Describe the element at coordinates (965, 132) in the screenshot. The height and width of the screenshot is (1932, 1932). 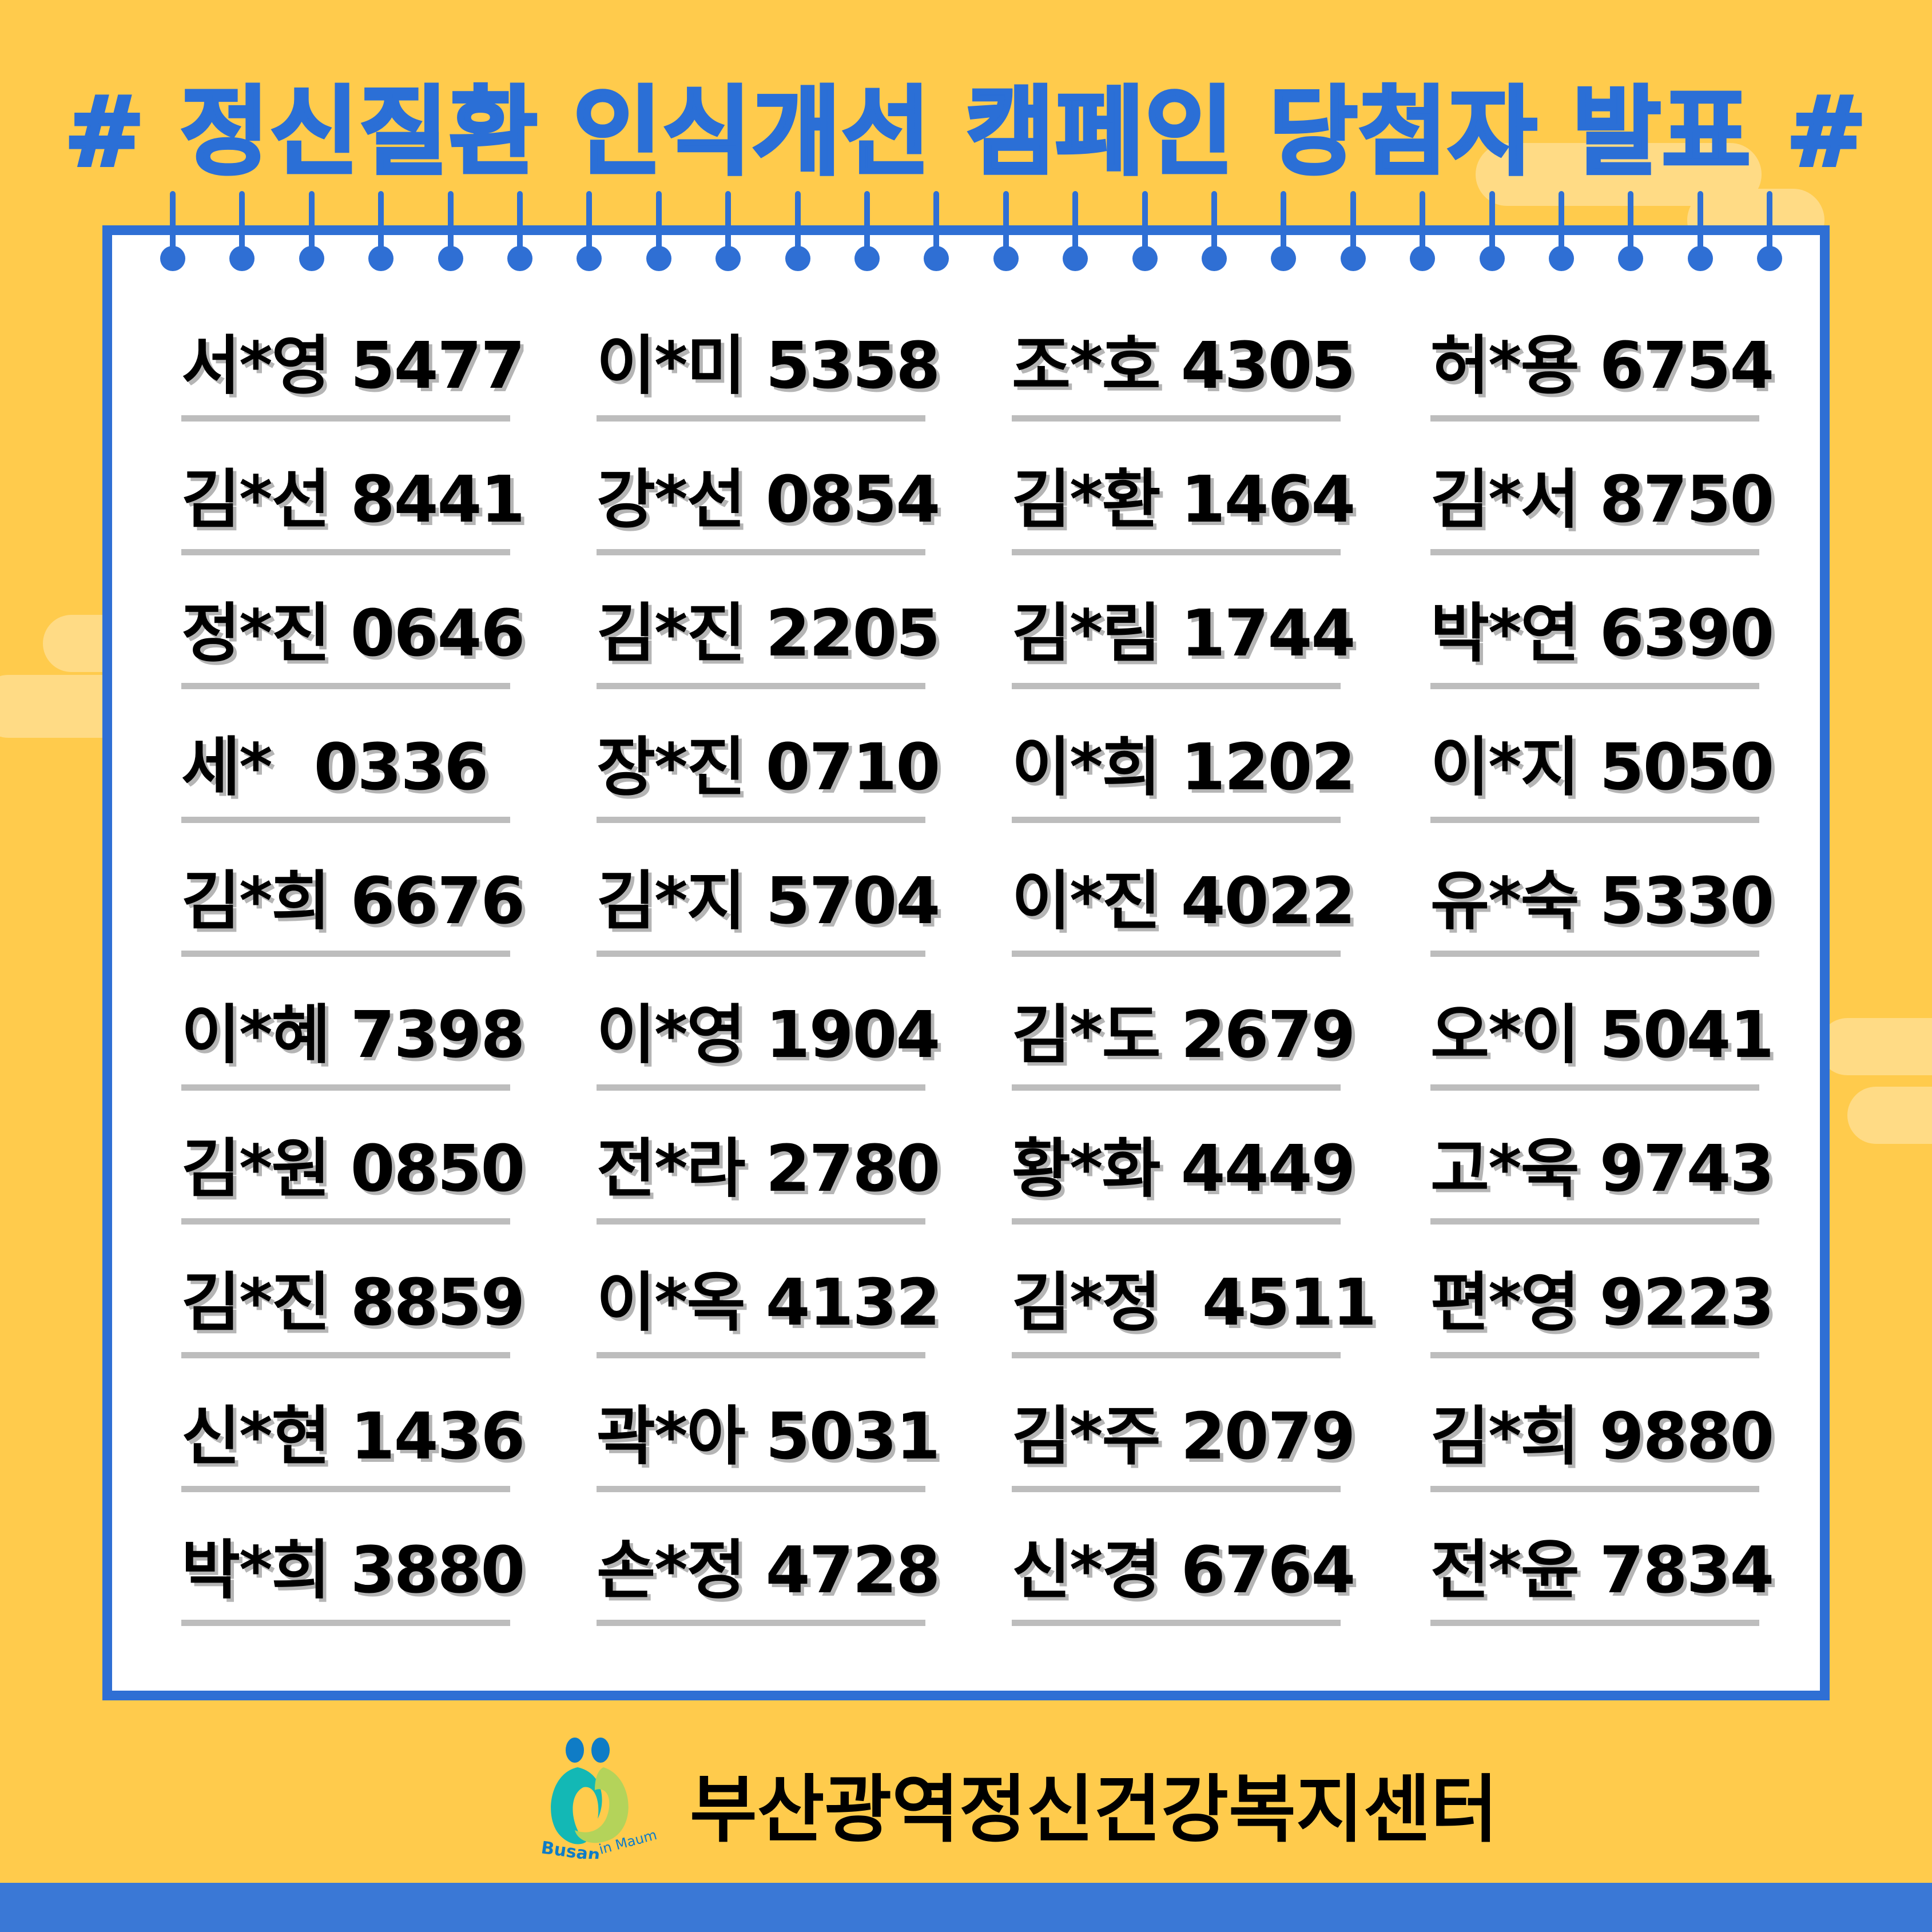
I see `page-title: # 정신질환 인식개선 캠페인 당첨자 발표 #` at that location.